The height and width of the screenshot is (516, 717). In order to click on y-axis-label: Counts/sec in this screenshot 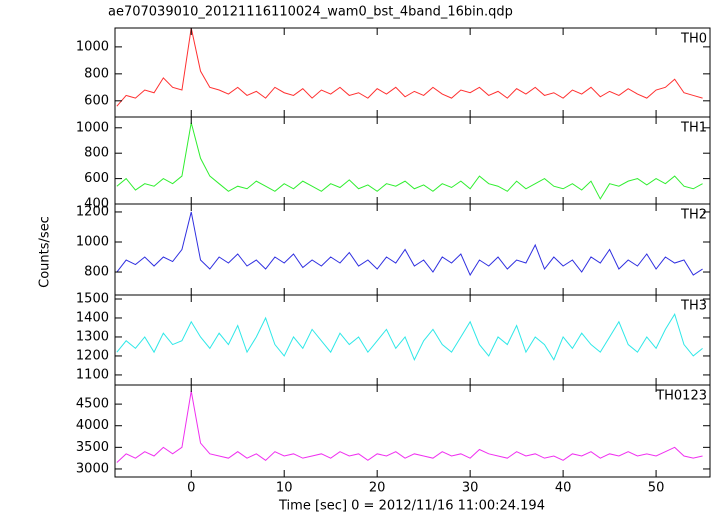, I will do `click(45, 252)`.